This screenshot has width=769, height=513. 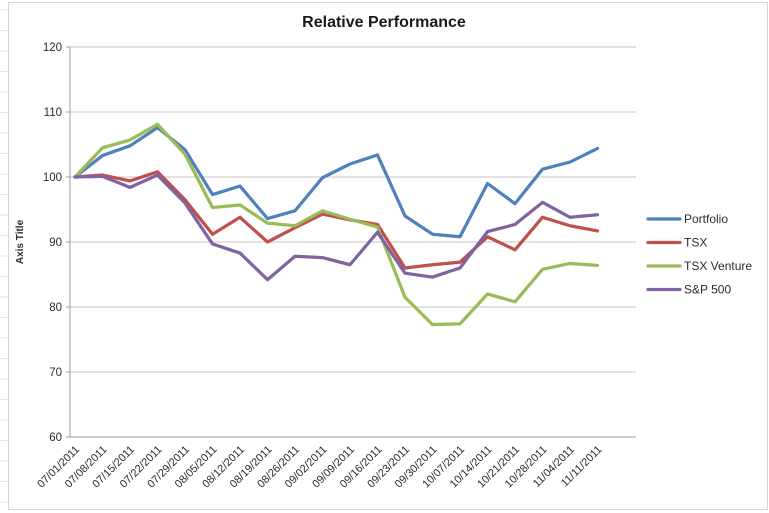 What do you see at coordinates (384, 22) in the screenshot?
I see `chart-title: Relative Performance` at bounding box center [384, 22].